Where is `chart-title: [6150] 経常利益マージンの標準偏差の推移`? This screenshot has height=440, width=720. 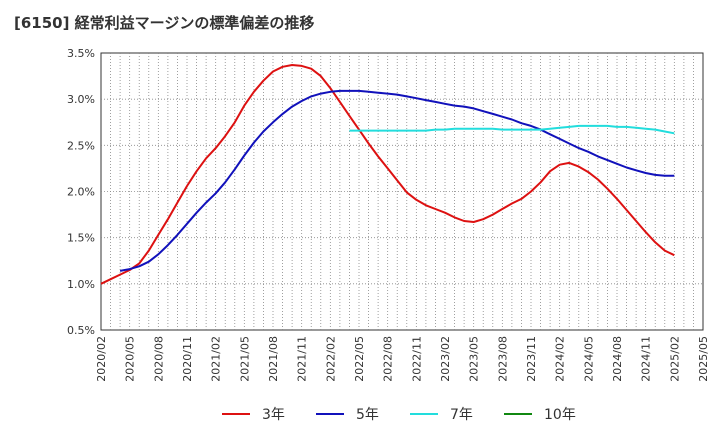
chart-title: [6150] 経常利益マージンの標準偏差の推移 is located at coordinates (164, 23).